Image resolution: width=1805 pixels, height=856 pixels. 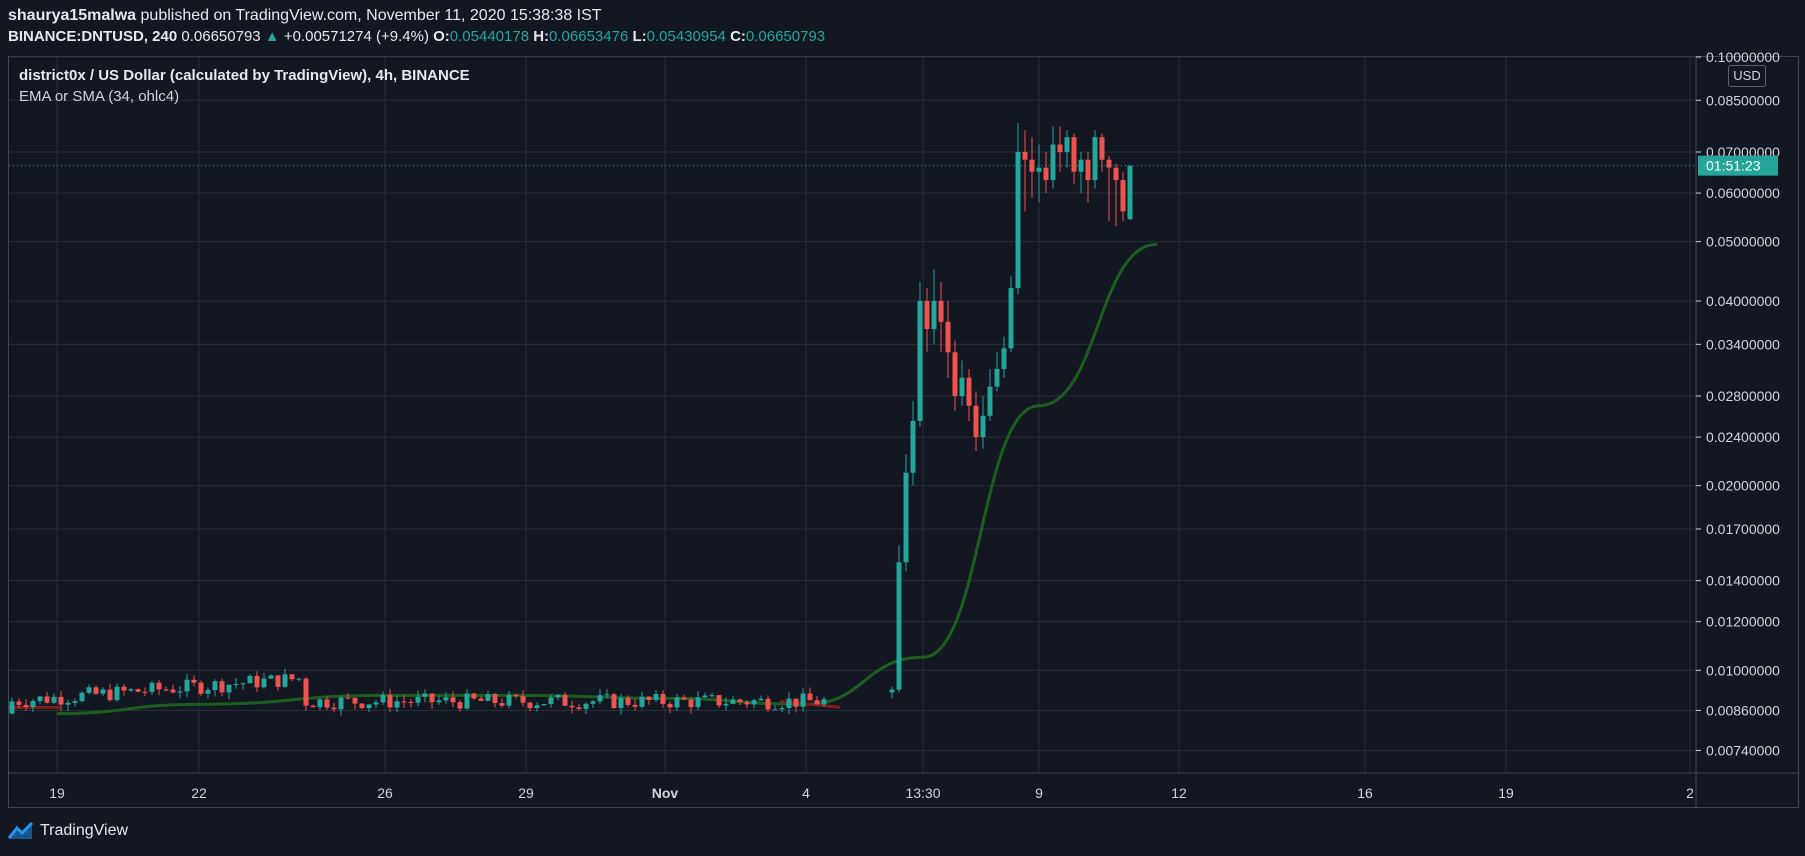 What do you see at coordinates (99, 96) in the screenshot?
I see `indicator-legend: EMA or SMA (34, ohlc4)` at bounding box center [99, 96].